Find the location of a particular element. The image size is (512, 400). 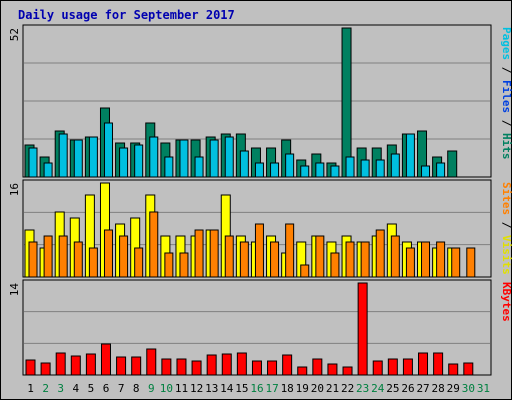

y-max-label: 16 is located at coordinates (14, 189).